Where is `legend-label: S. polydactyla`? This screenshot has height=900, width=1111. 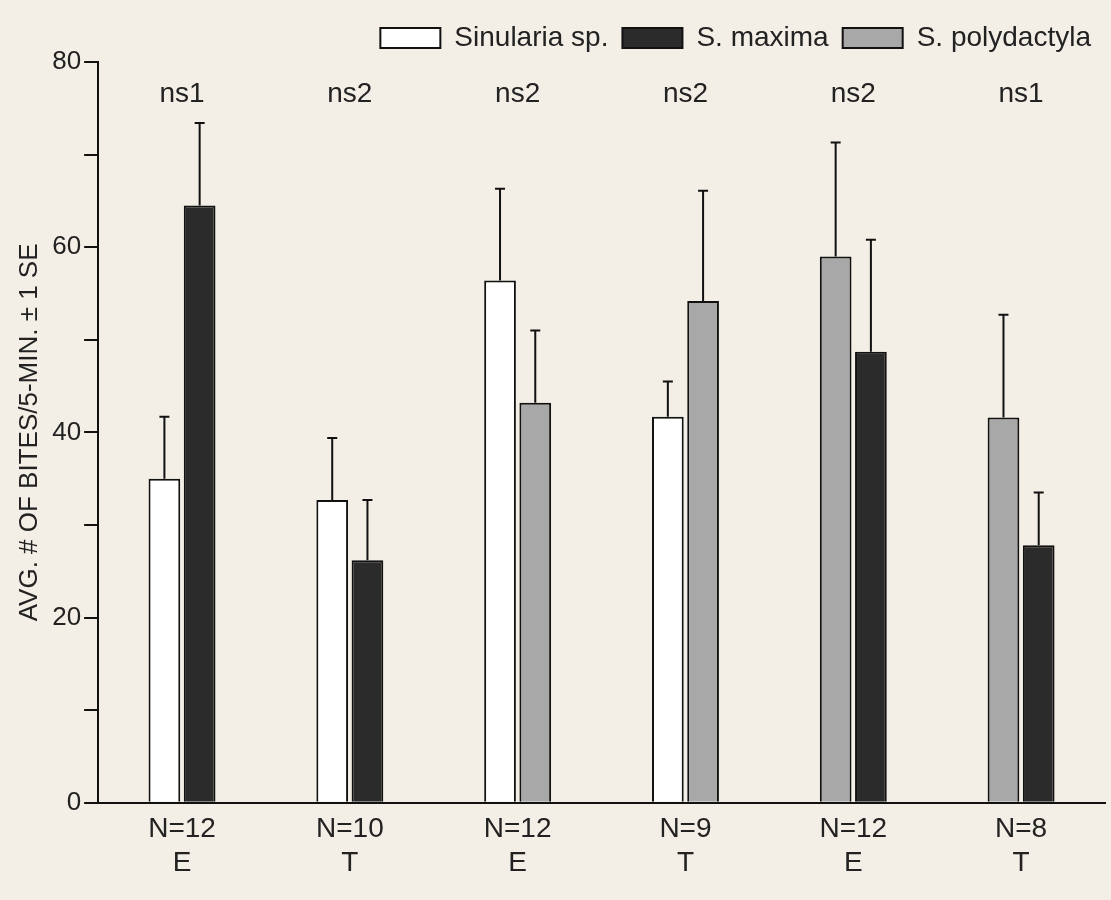
legend-label: S. polydactyla is located at coordinates (1004, 36).